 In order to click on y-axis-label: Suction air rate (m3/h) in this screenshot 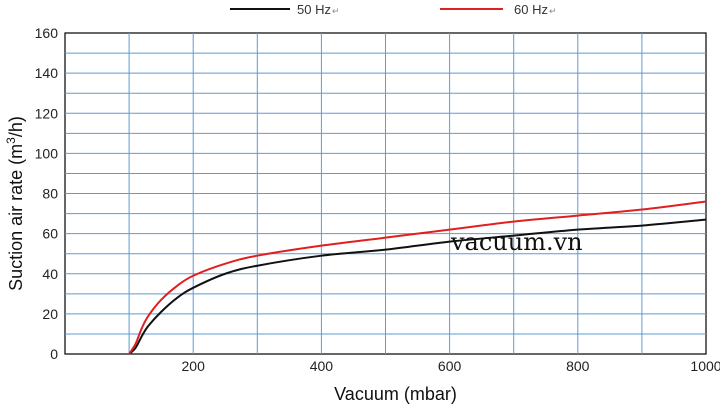, I will do `click(15, 203)`.